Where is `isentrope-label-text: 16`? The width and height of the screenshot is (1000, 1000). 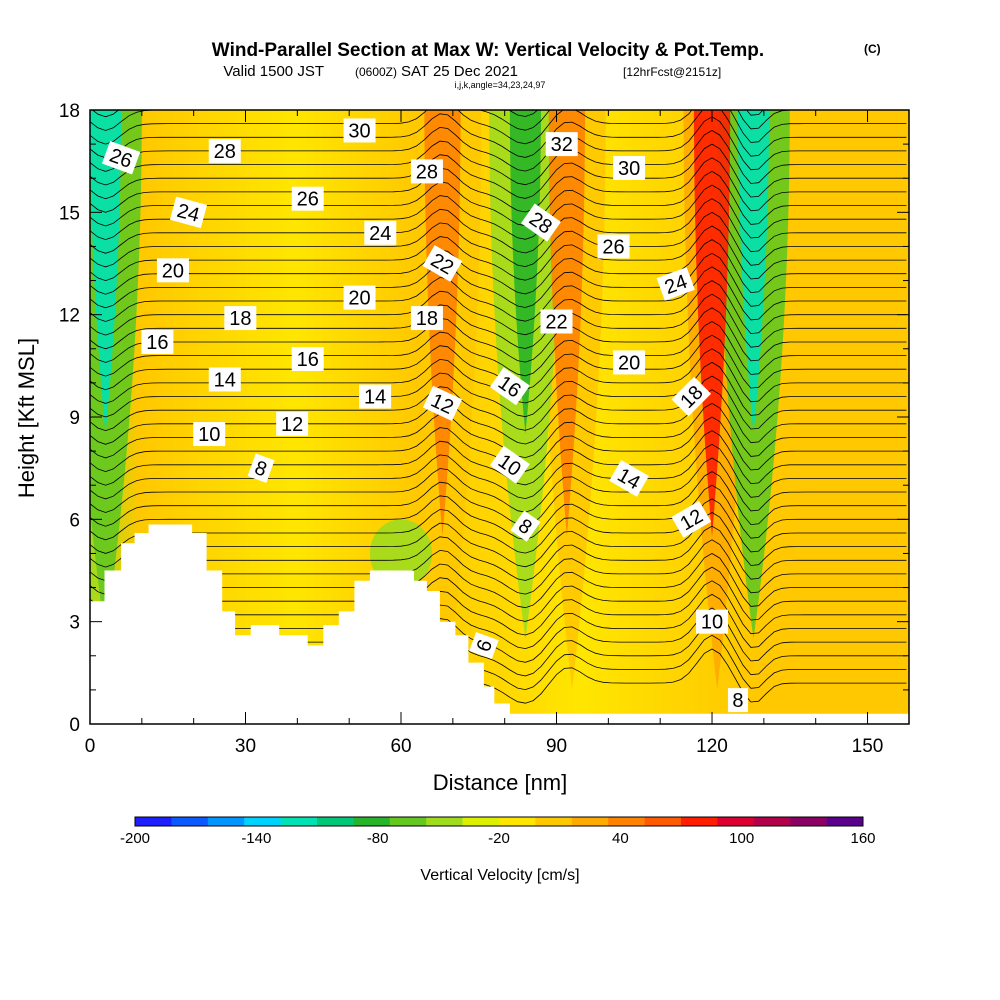
isentrope-label-text: 16 is located at coordinates (308, 360).